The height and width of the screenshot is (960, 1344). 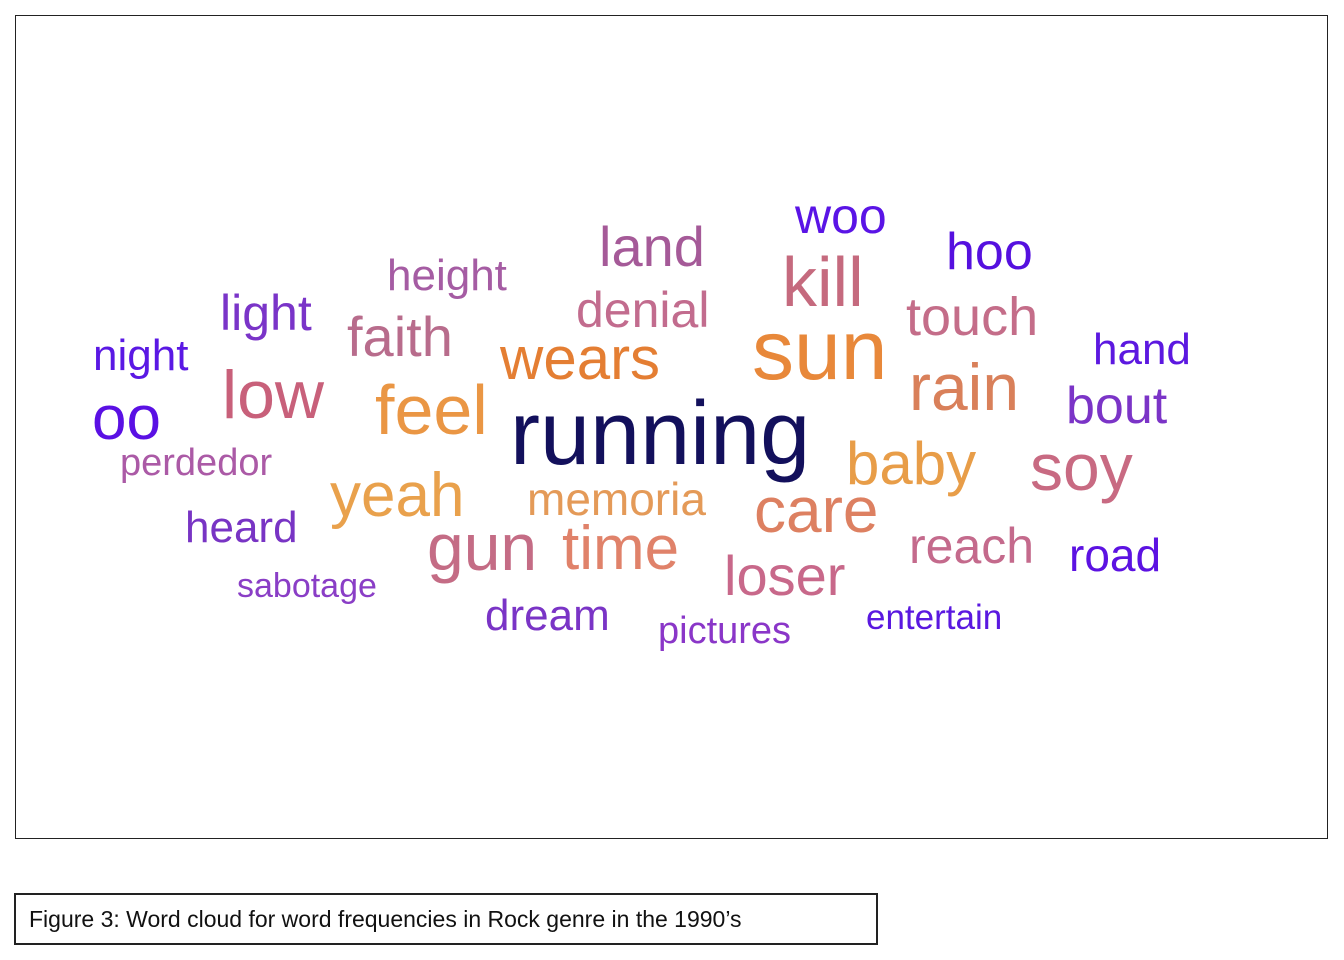 What do you see at coordinates (307, 586) in the screenshot?
I see `word-sabotage: sabotage` at bounding box center [307, 586].